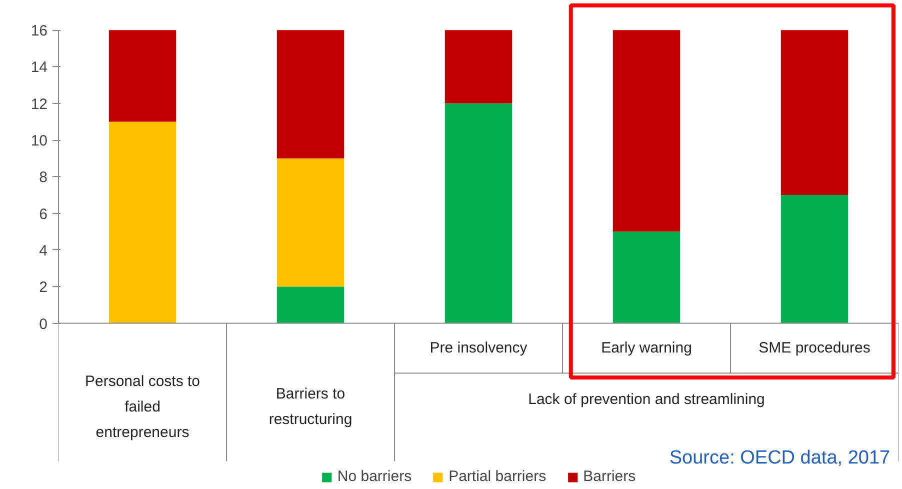 Image resolution: width=902 pixels, height=489 pixels. What do you see at coordinates (43, 214) in the screenshot?
I see `y-tick-label: 6` at bounding box center [43, 214].